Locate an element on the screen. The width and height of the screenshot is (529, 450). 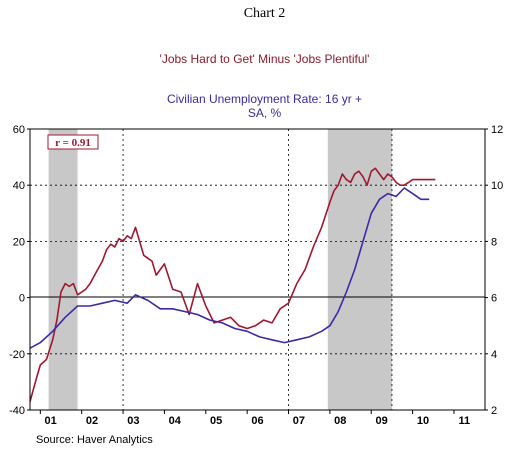
right-axis-ticks: 12 10 8 6 4 2 is located at coordinates (494, 270).